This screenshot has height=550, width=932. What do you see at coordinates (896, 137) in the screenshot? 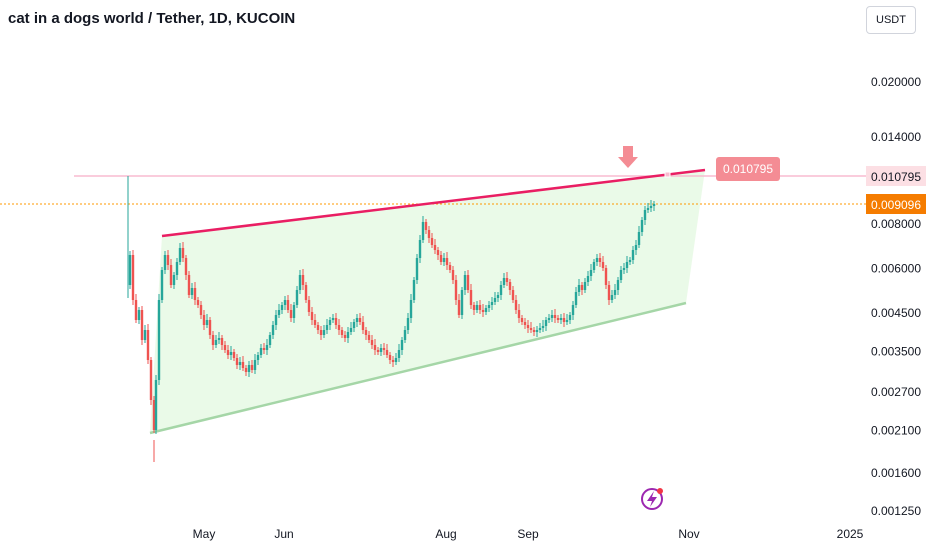
I see `price-tick-label: 0.014000` at bounding box center [896, 137].